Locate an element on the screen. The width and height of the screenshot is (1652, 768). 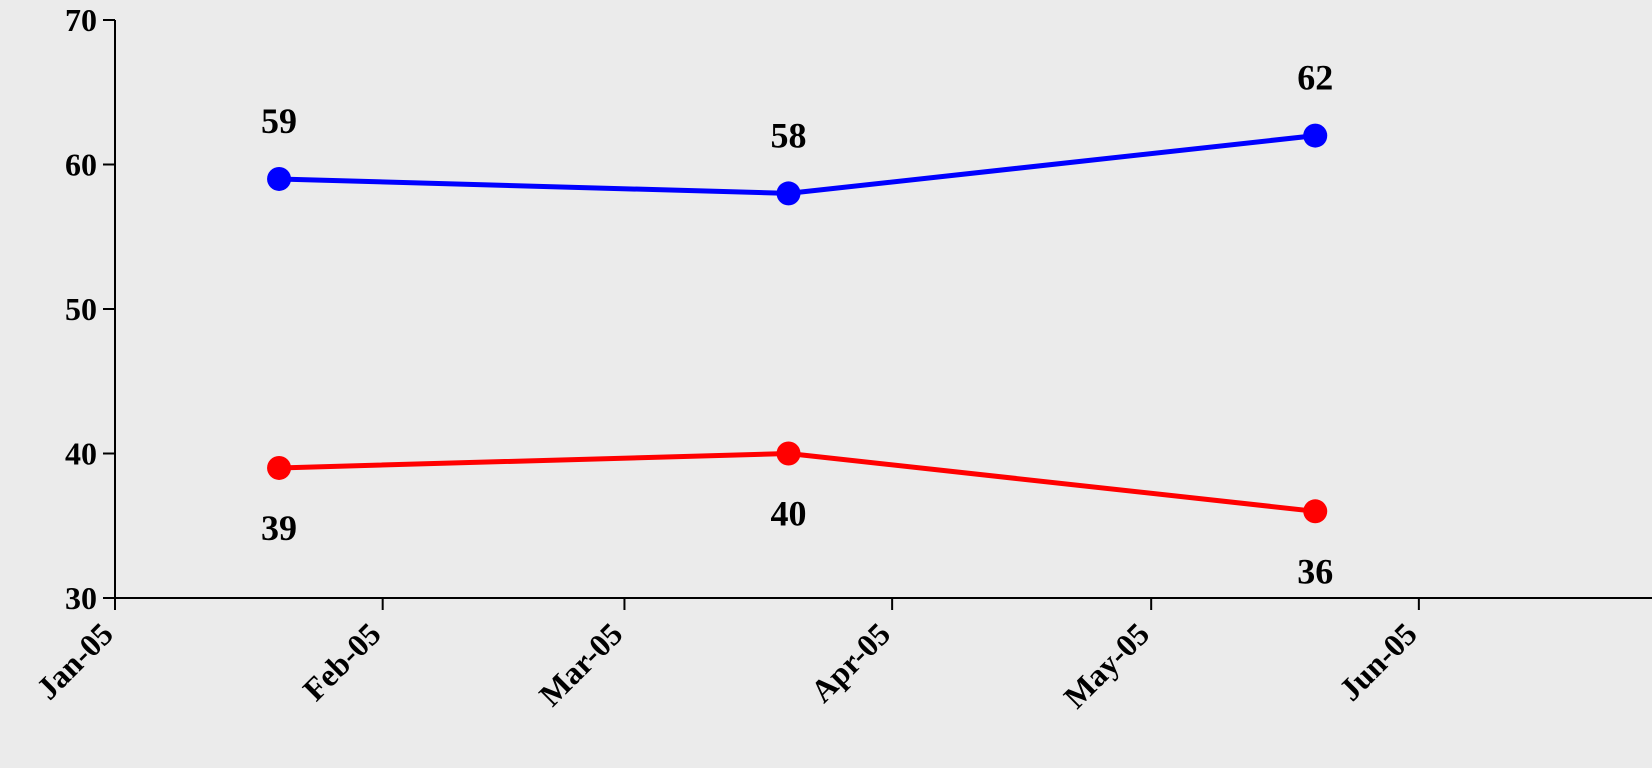
data-label: 59 is located at coordinates (279, 121).